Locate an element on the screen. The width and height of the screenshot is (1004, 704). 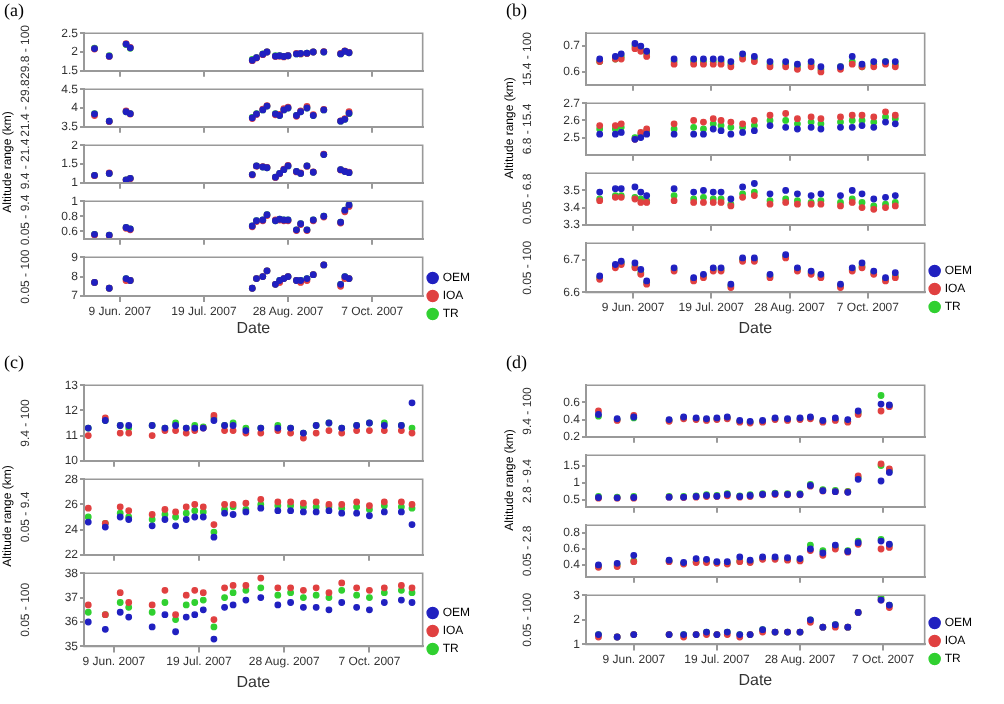
chart-title: (d) is located at coordinates (516, 362).